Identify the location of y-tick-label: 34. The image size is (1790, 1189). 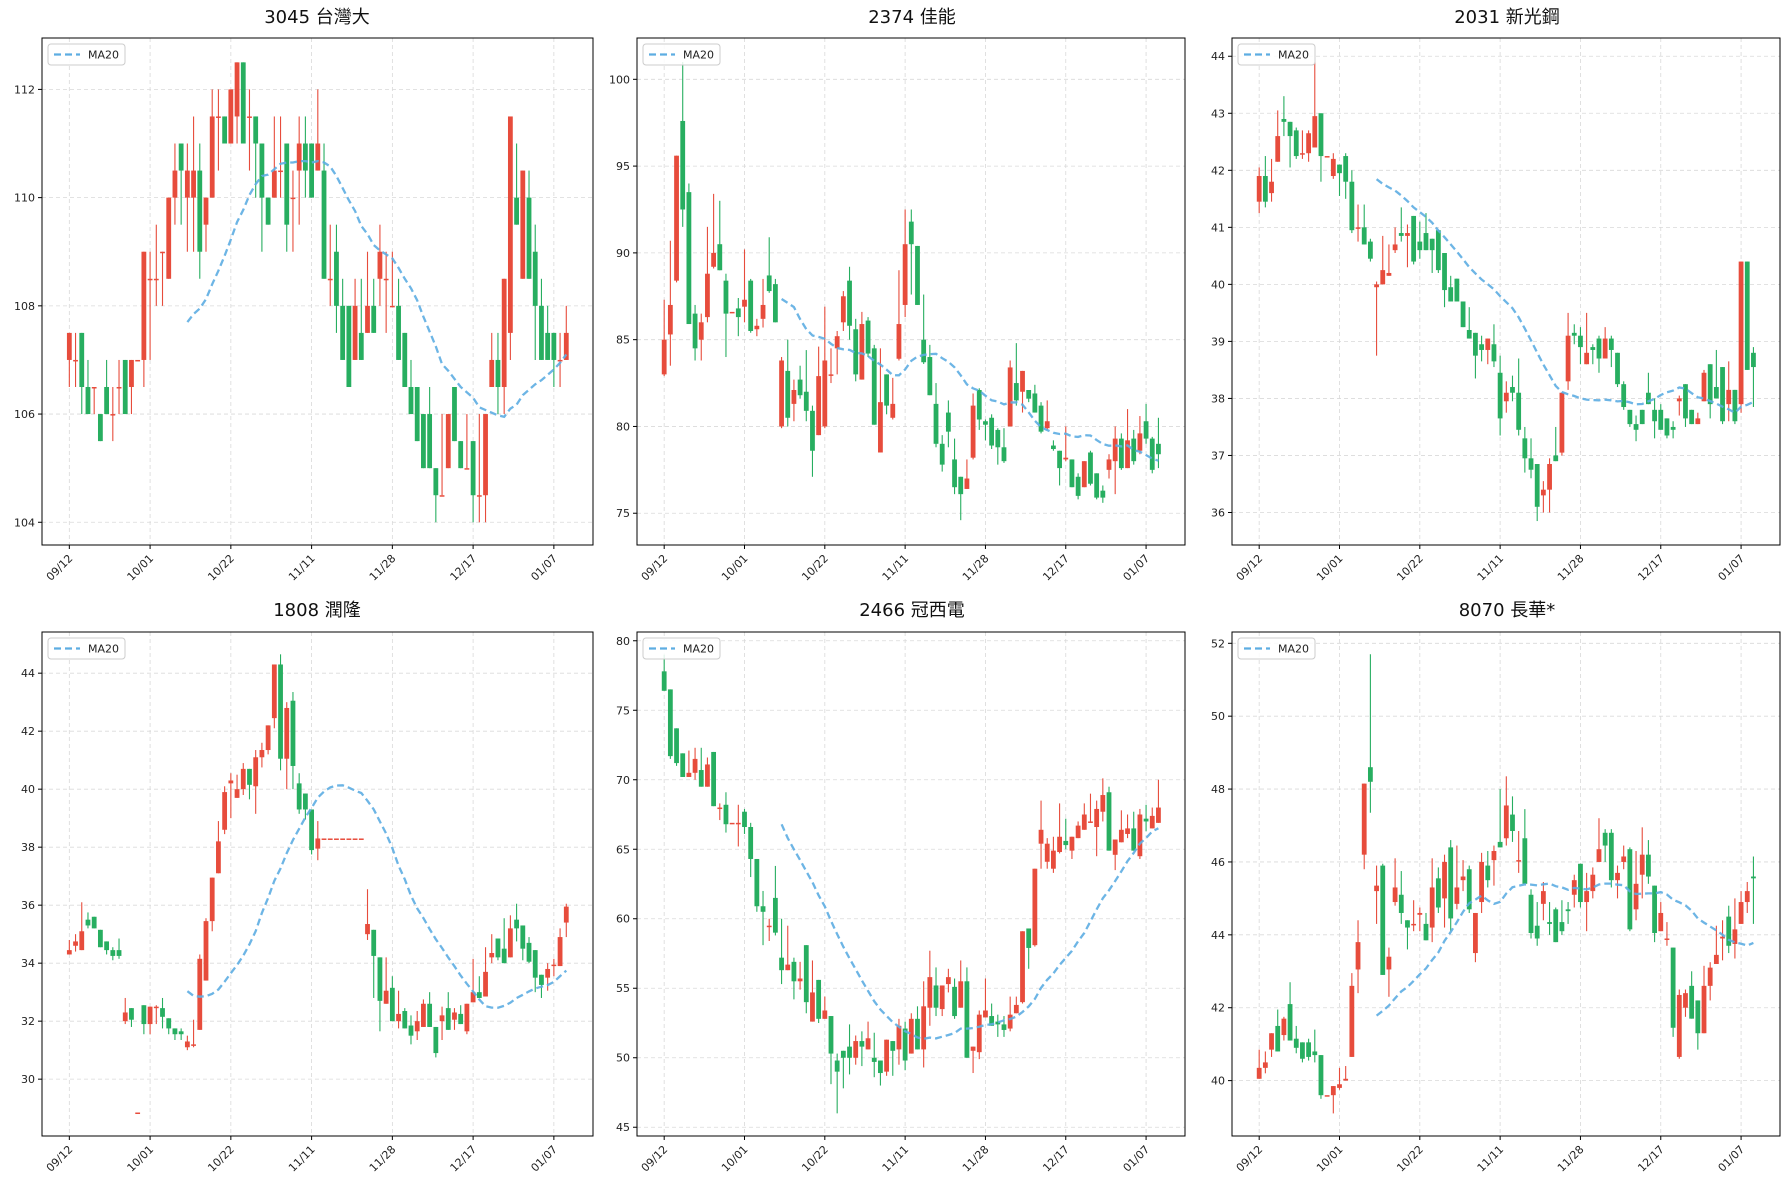
(28, 963).